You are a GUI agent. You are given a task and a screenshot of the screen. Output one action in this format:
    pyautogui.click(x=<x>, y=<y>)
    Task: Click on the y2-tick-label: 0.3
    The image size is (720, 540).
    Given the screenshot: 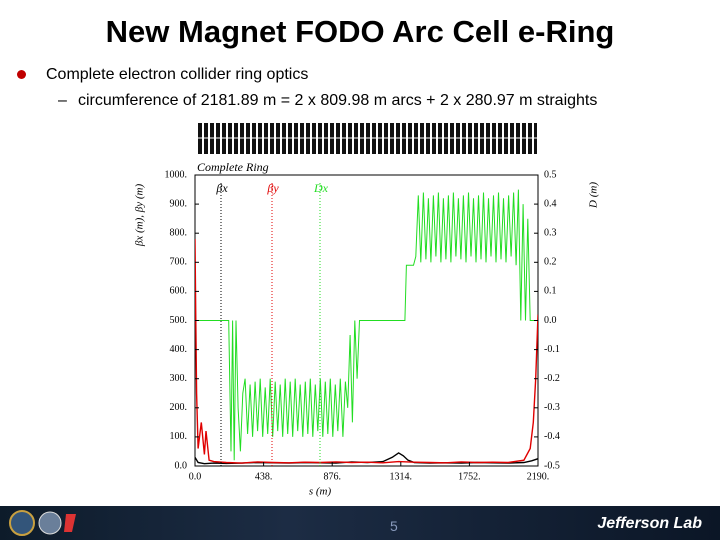 What is the action you would take?
    pyautogui.click(x=550, y=232)
    